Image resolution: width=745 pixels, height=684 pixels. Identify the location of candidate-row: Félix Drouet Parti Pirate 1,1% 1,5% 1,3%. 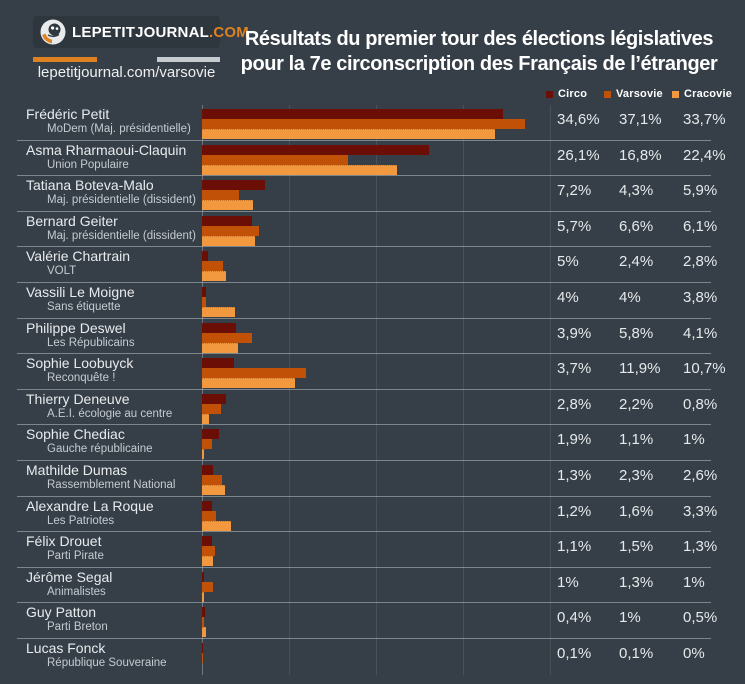
(372, 550).